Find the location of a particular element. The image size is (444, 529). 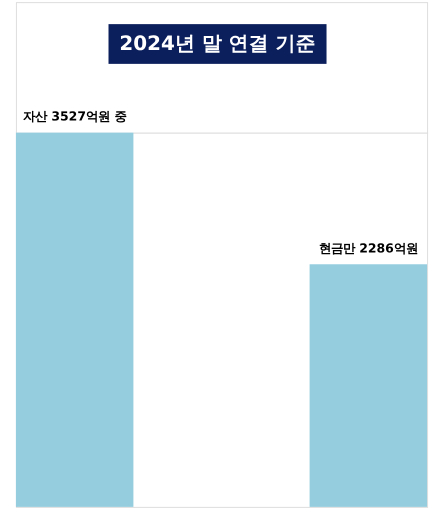

data-label: 자산 3527억원 중 is located at coordinates (74, 116).